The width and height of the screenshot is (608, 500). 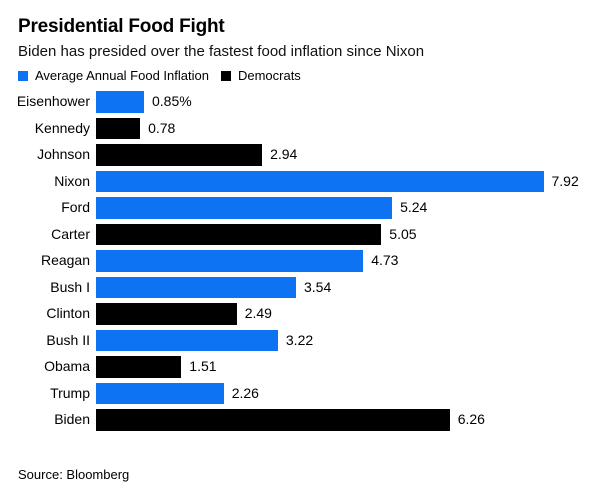 What do you see at coordinates (65, 260) in the screenshot?
I see `bar-label-reagan: Reagan` at bounding box center [65, 260].